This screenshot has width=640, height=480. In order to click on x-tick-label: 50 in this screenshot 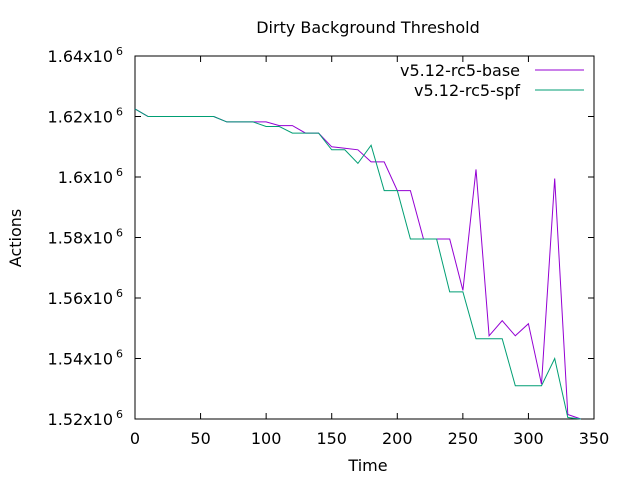, I will do `click(200, 438)`.